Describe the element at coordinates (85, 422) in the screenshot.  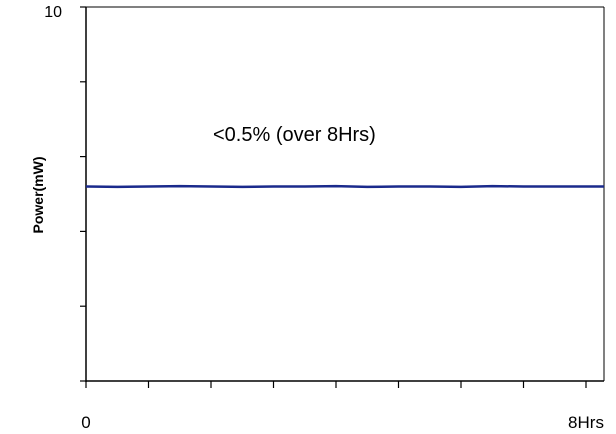
I see `x-tick-label: 0` at that location.